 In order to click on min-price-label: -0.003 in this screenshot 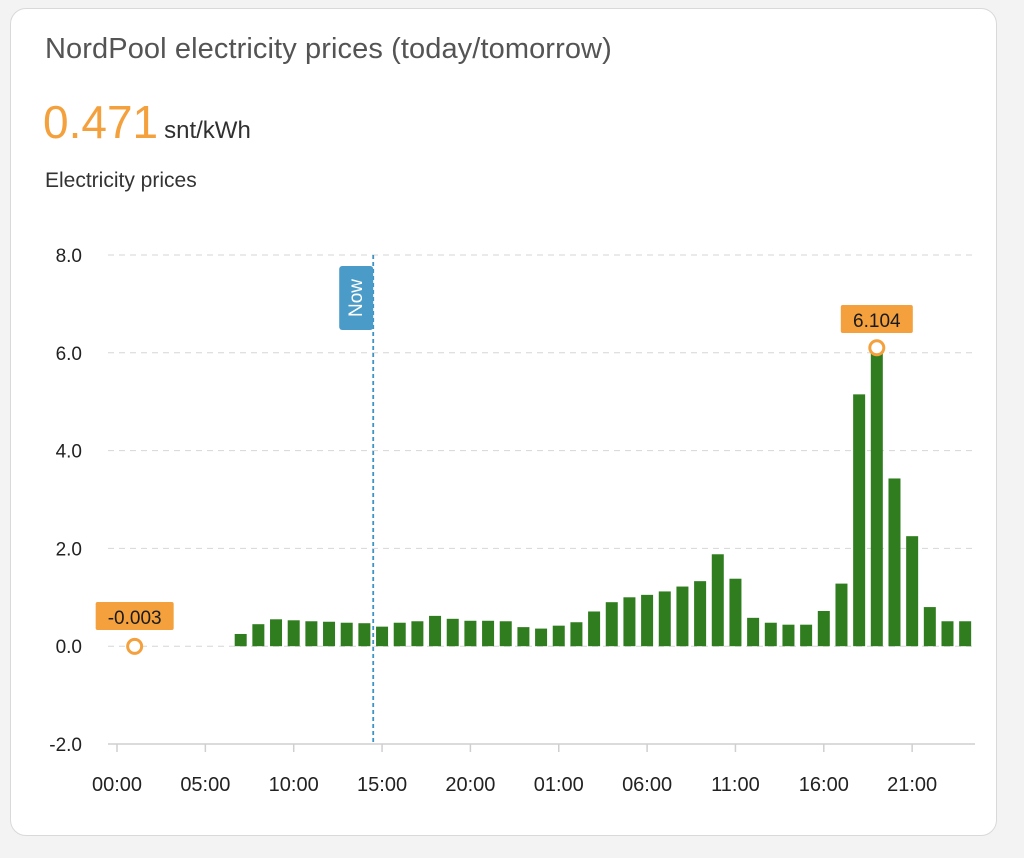, I will do `click(135, 618)`.